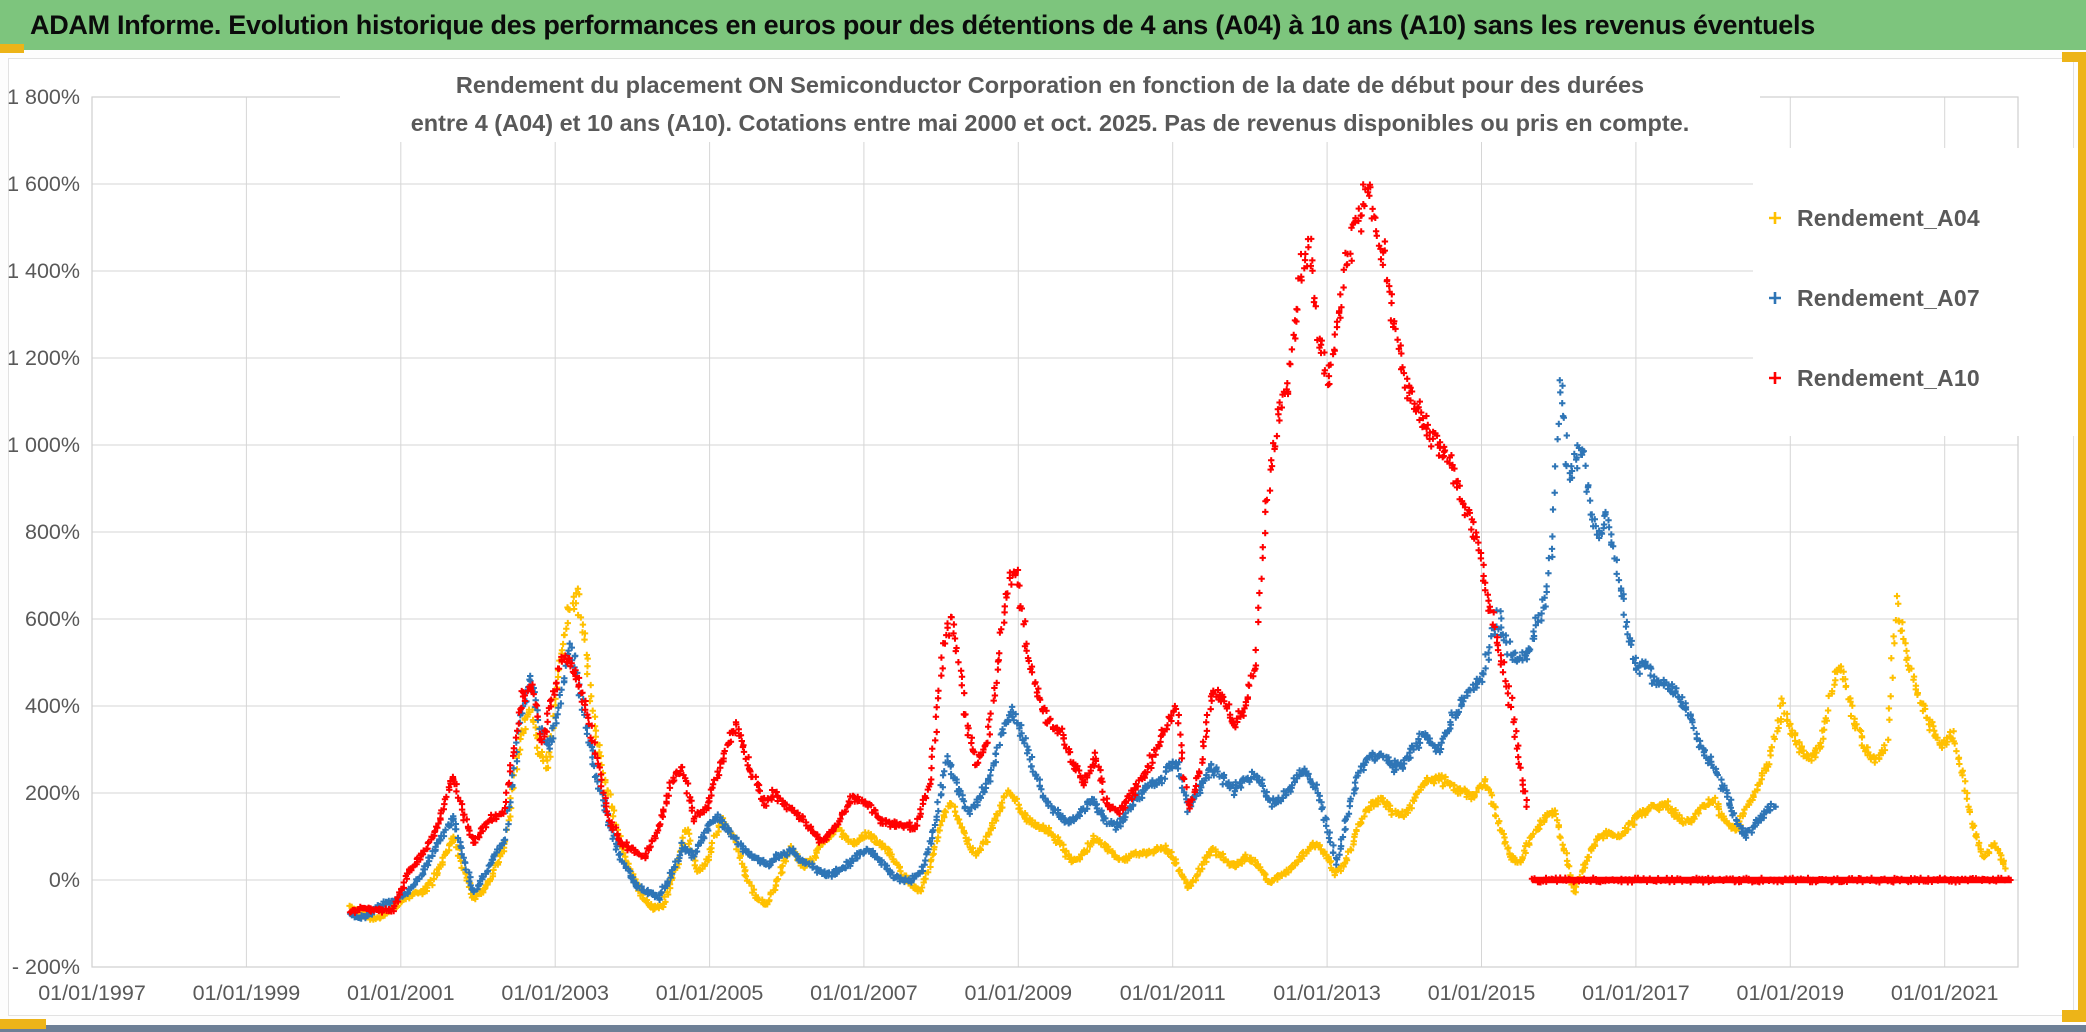  Describe the element at coordinates (864, 993) in the screenshot. I see `x-tick-label: 01/01/2007` at that location.